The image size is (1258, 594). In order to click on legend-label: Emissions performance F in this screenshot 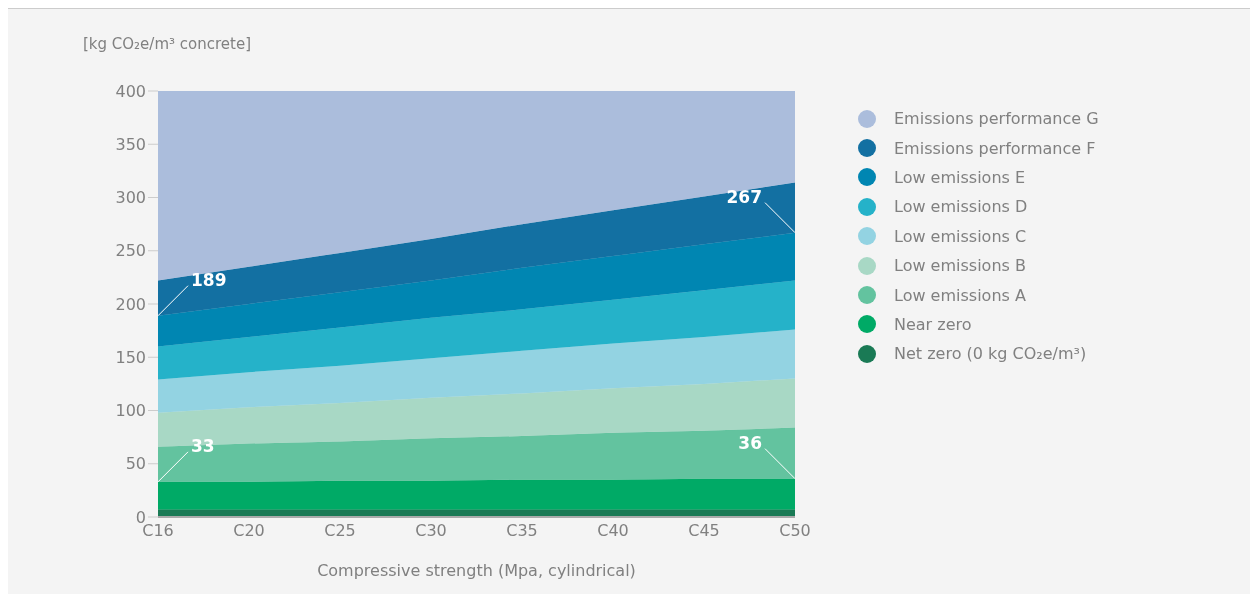, I will do `click(995, 148)`.